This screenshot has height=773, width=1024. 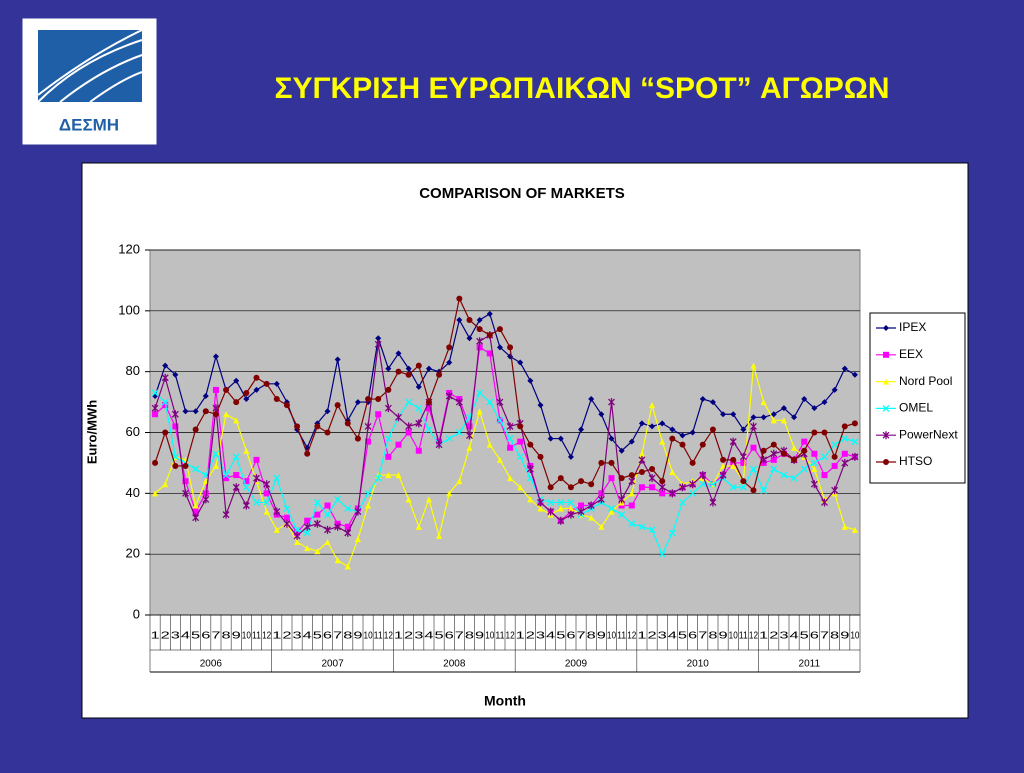 What do you see at coordinates (237, 636) in the screenshot?
I see `x-tick-label: 9` at bounding box center [237, 636].